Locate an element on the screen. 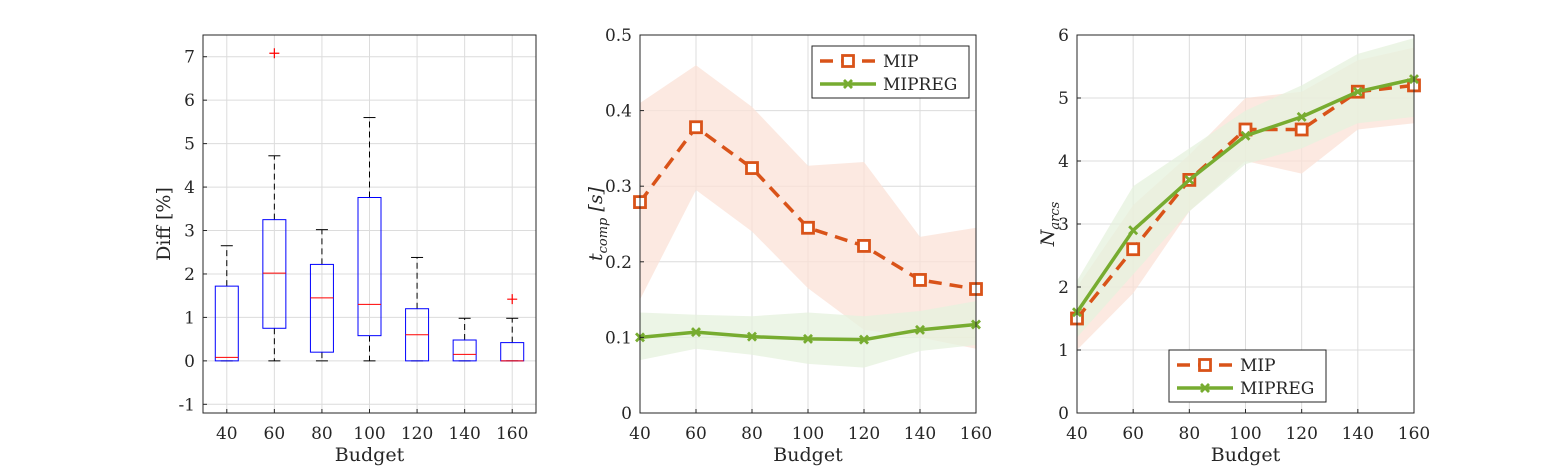  box-100-iqr is located at coordinates (369, 266).